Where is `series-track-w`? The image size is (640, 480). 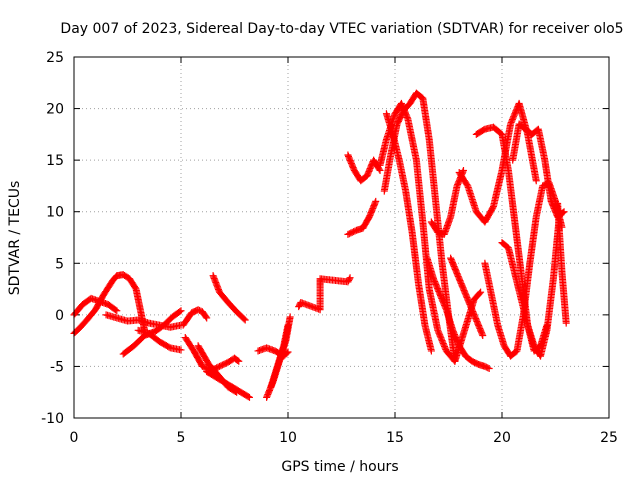 series-track-w is located at coordinates (497, 162).